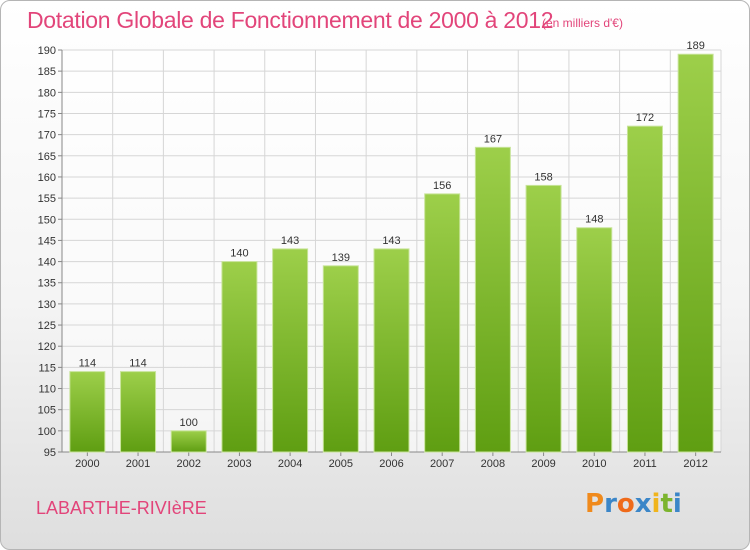 Image resolution: width=750 pixels, height=550 pixels. Describe the element at coordinates (594, 464) in the screenshot. I see `x-tick-label: 2010` at that location.